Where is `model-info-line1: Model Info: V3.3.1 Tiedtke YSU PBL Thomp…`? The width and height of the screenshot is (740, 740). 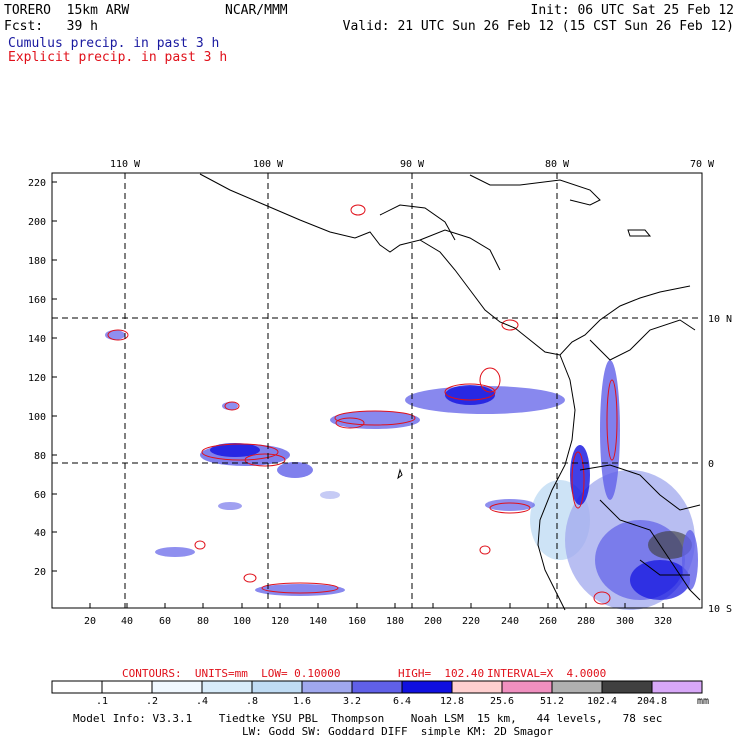 model-info-line1: Model Info: V3.3.1 Tiedtke YSU PBL Thomp… is located at coordinates (368, 718).